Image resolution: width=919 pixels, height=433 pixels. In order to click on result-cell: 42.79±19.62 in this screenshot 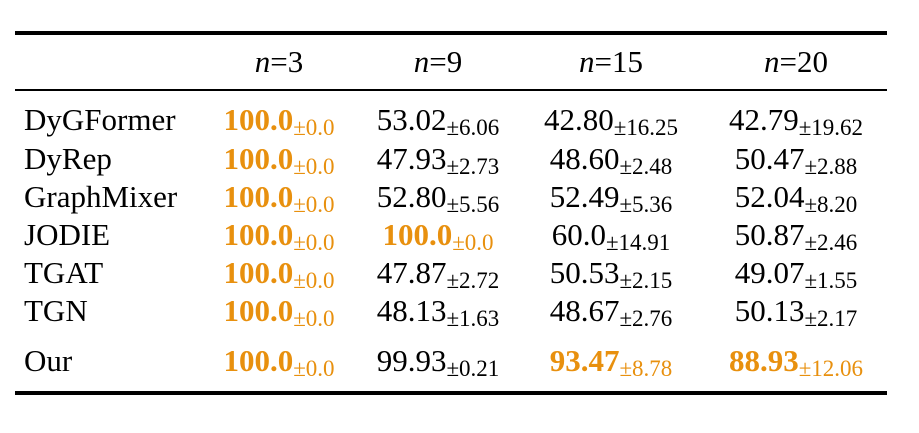, I will do `click(796, 121)`.